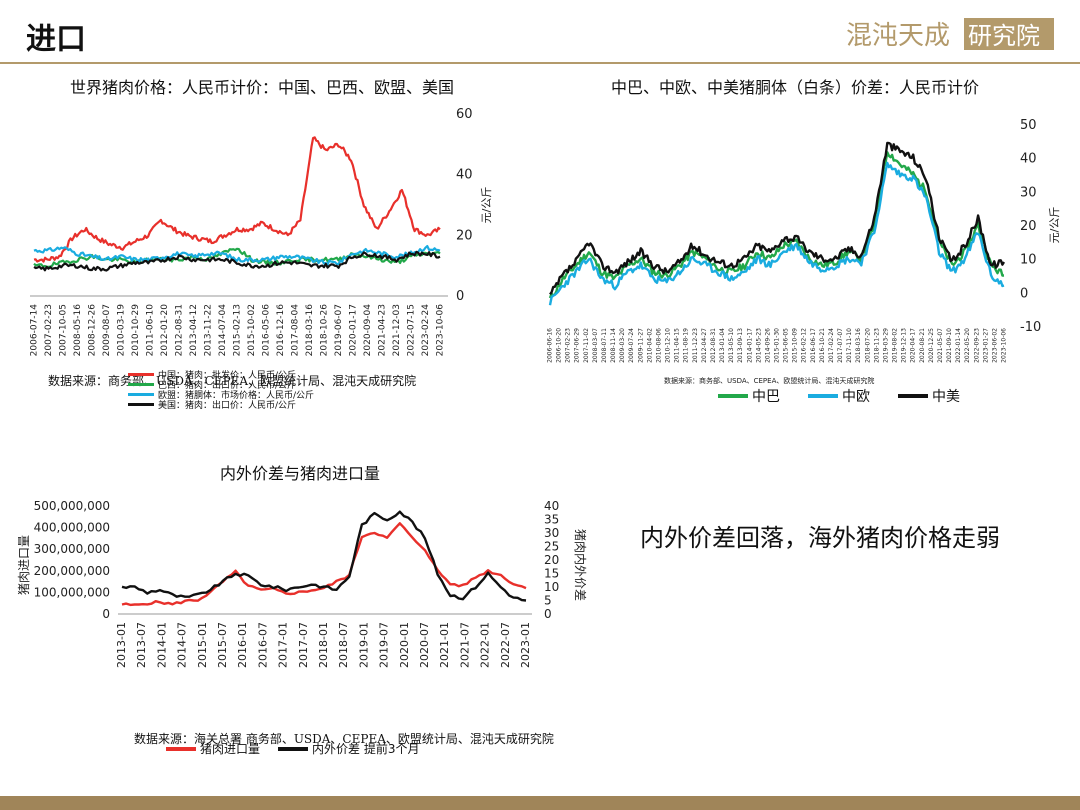 The height and width of the screenshot is (810, 1080). Describe the element at coordinates (227, 406) in the screenshot. I see `chart1-legend-label: 美国：猪肉：出口价：人民币/公斤` at that location.